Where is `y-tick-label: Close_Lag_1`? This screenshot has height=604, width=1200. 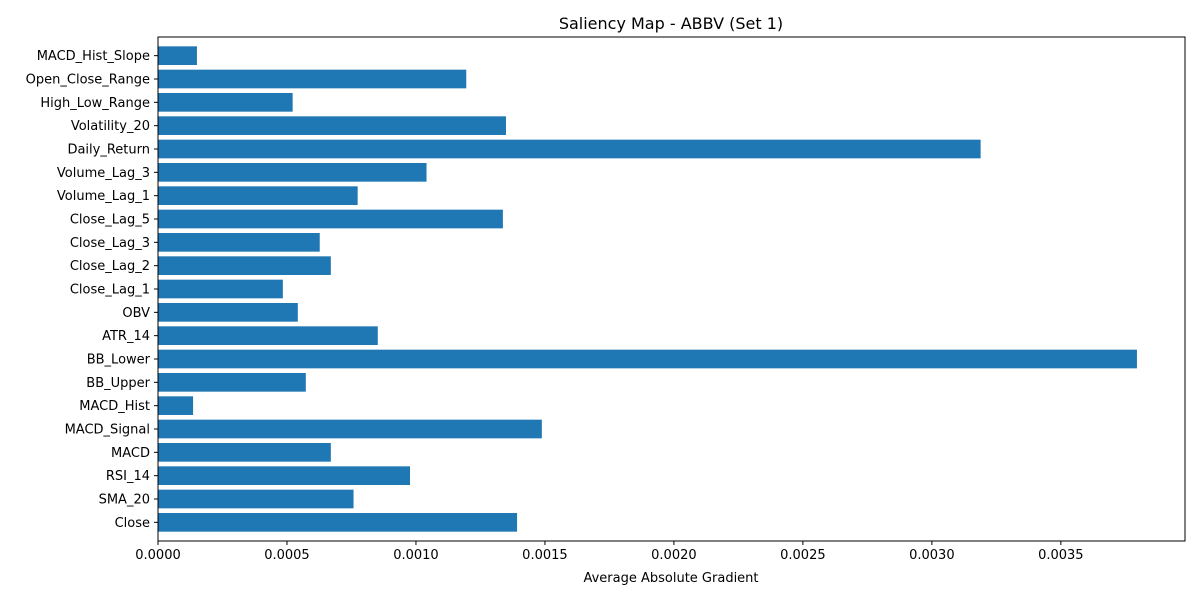
y-tick-label: Close_Lag_1 is located at coordinates (110, 290).